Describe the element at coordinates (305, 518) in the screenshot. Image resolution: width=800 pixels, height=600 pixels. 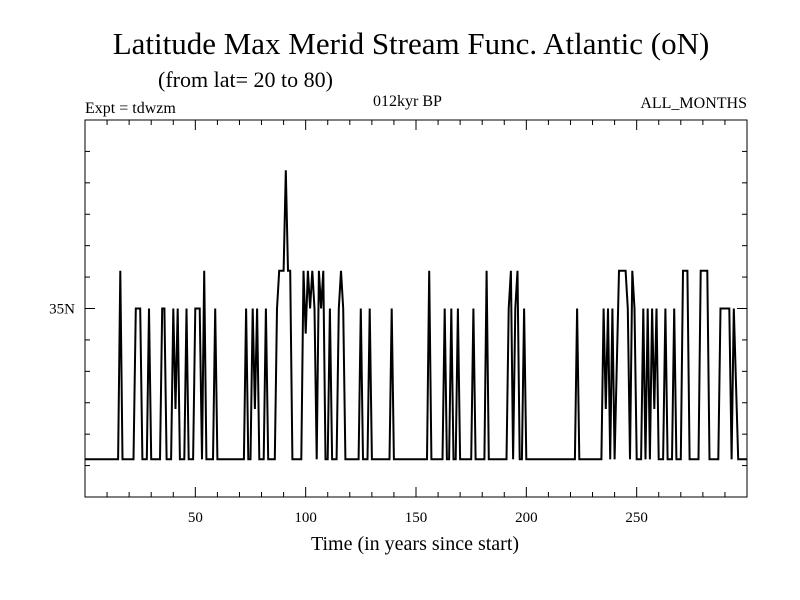
I see `x-tick-label: 100` at that location.